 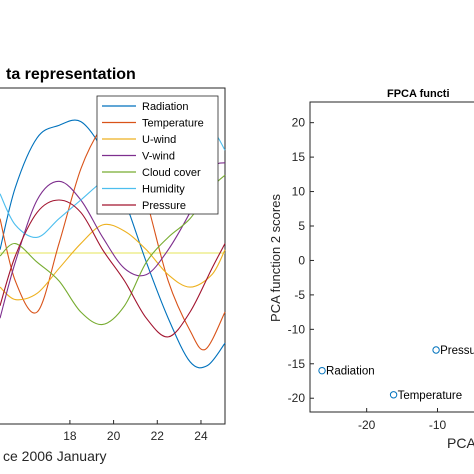 What do you see at coordinates (171, 173) in the screenshot?
I see `legend-label: Cloud cover` at bounding box center [171, 173].